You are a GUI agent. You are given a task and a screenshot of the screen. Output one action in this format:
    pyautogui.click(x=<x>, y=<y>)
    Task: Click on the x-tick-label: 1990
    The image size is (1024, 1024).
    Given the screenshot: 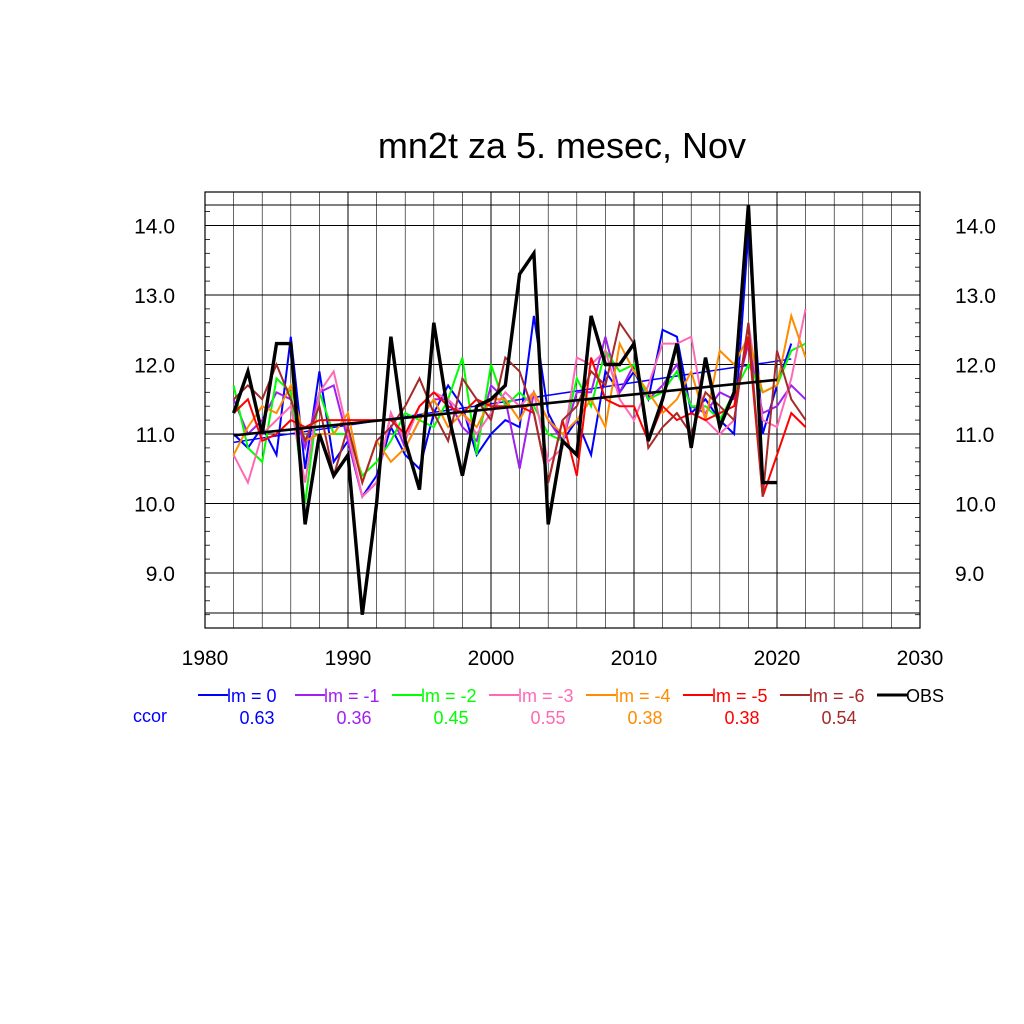 What is the action you would take?
    pyautogui.click(x=348, y=658)
    